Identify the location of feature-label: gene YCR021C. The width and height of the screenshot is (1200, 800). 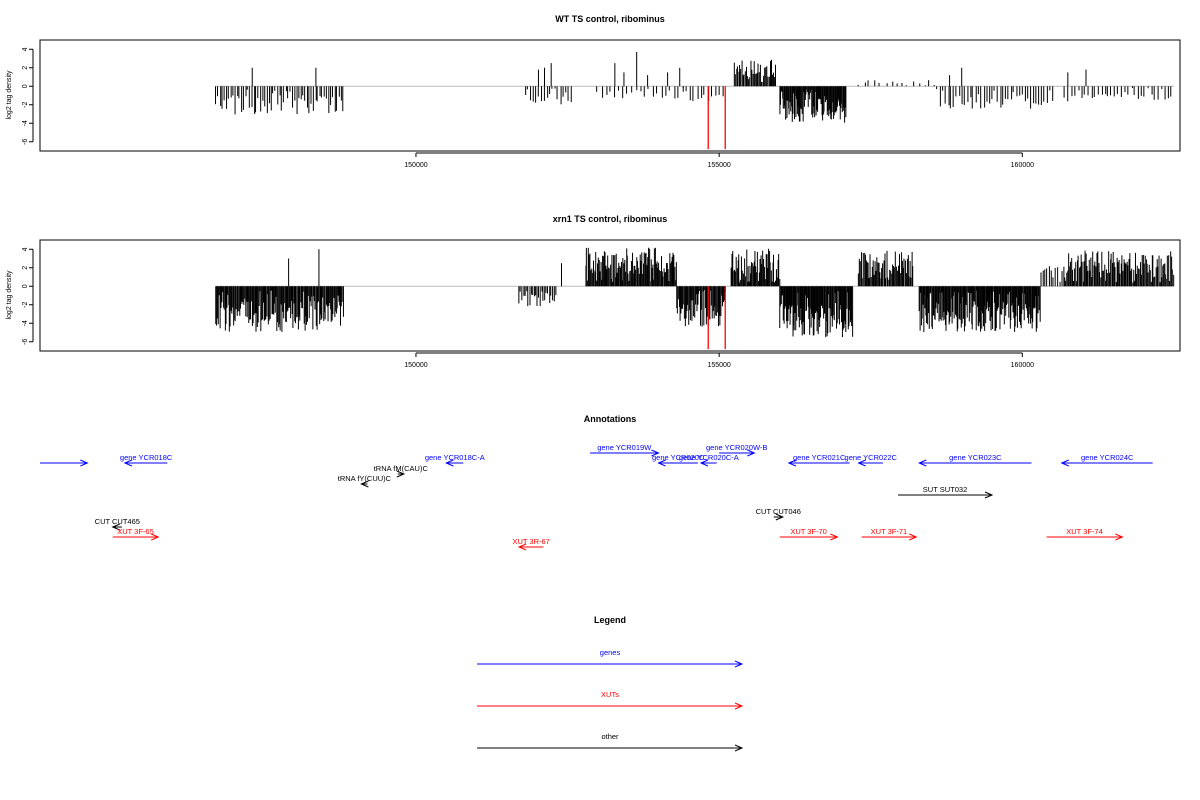
(819, 457).